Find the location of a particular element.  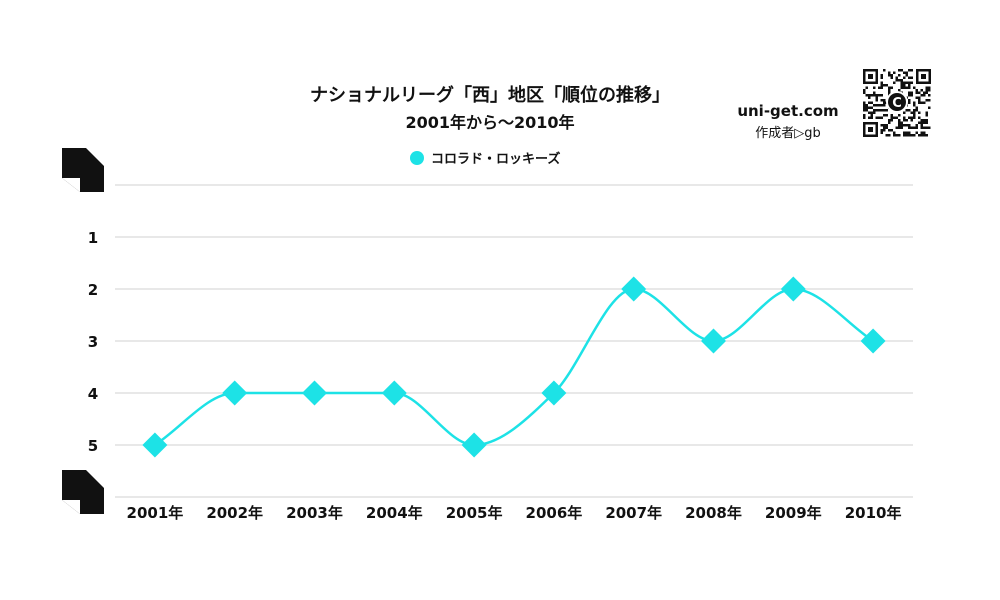

y-tick-label: 3 is located at coordinates (93, 342).